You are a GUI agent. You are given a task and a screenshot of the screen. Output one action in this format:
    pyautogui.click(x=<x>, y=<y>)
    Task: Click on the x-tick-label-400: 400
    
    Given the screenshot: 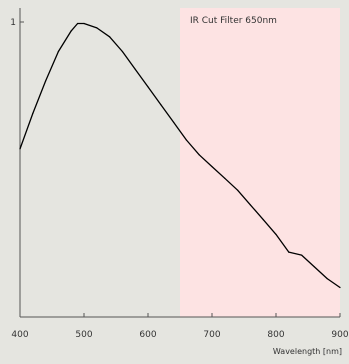 What is the action you would take?
    pyautogui.click(x=19, y=335)
    